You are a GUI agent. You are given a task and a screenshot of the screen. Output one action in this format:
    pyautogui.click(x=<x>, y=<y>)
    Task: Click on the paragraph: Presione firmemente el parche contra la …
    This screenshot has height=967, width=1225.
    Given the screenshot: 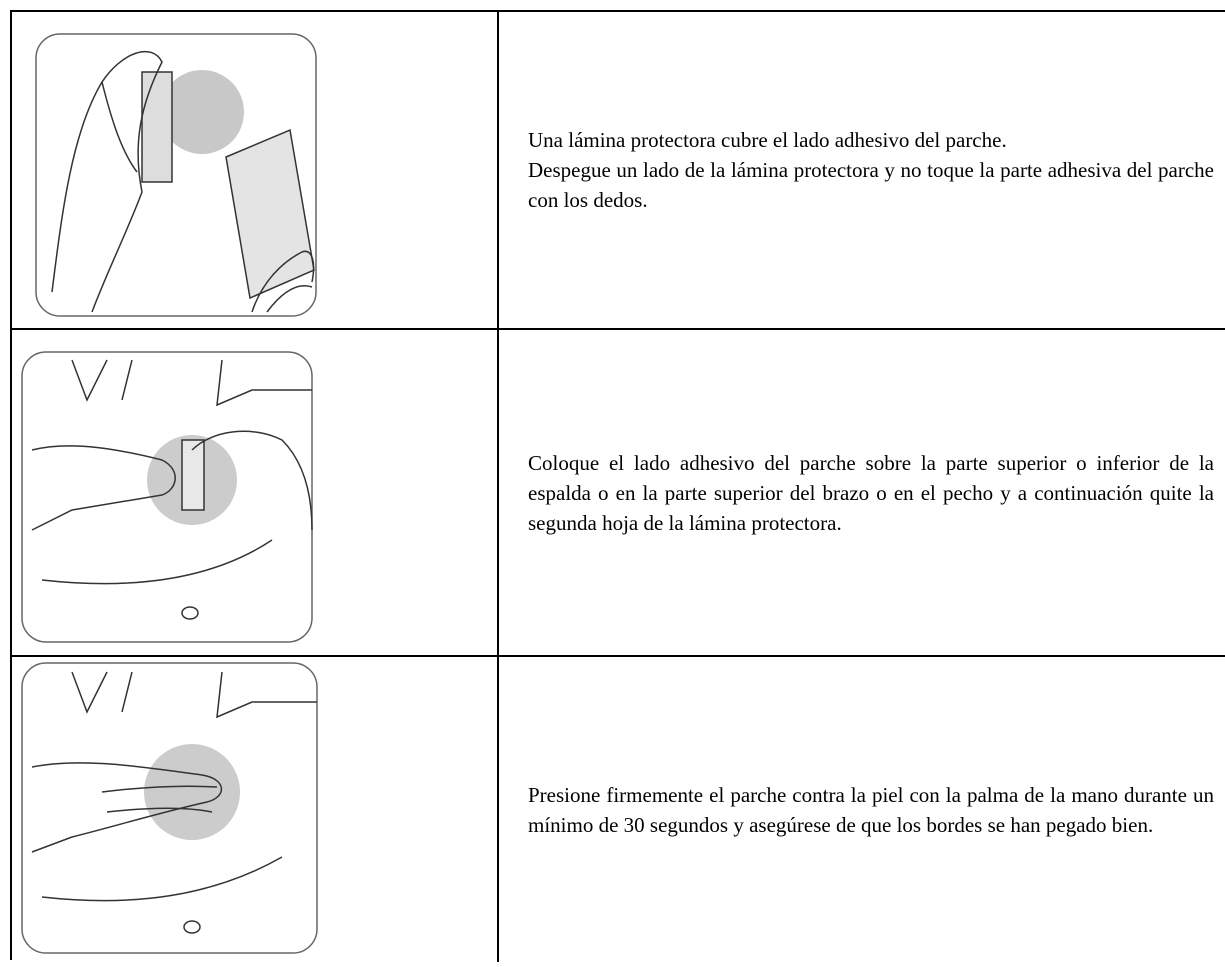 What is the action you would take?
    pyautogui.click(x=871, y=809)
    